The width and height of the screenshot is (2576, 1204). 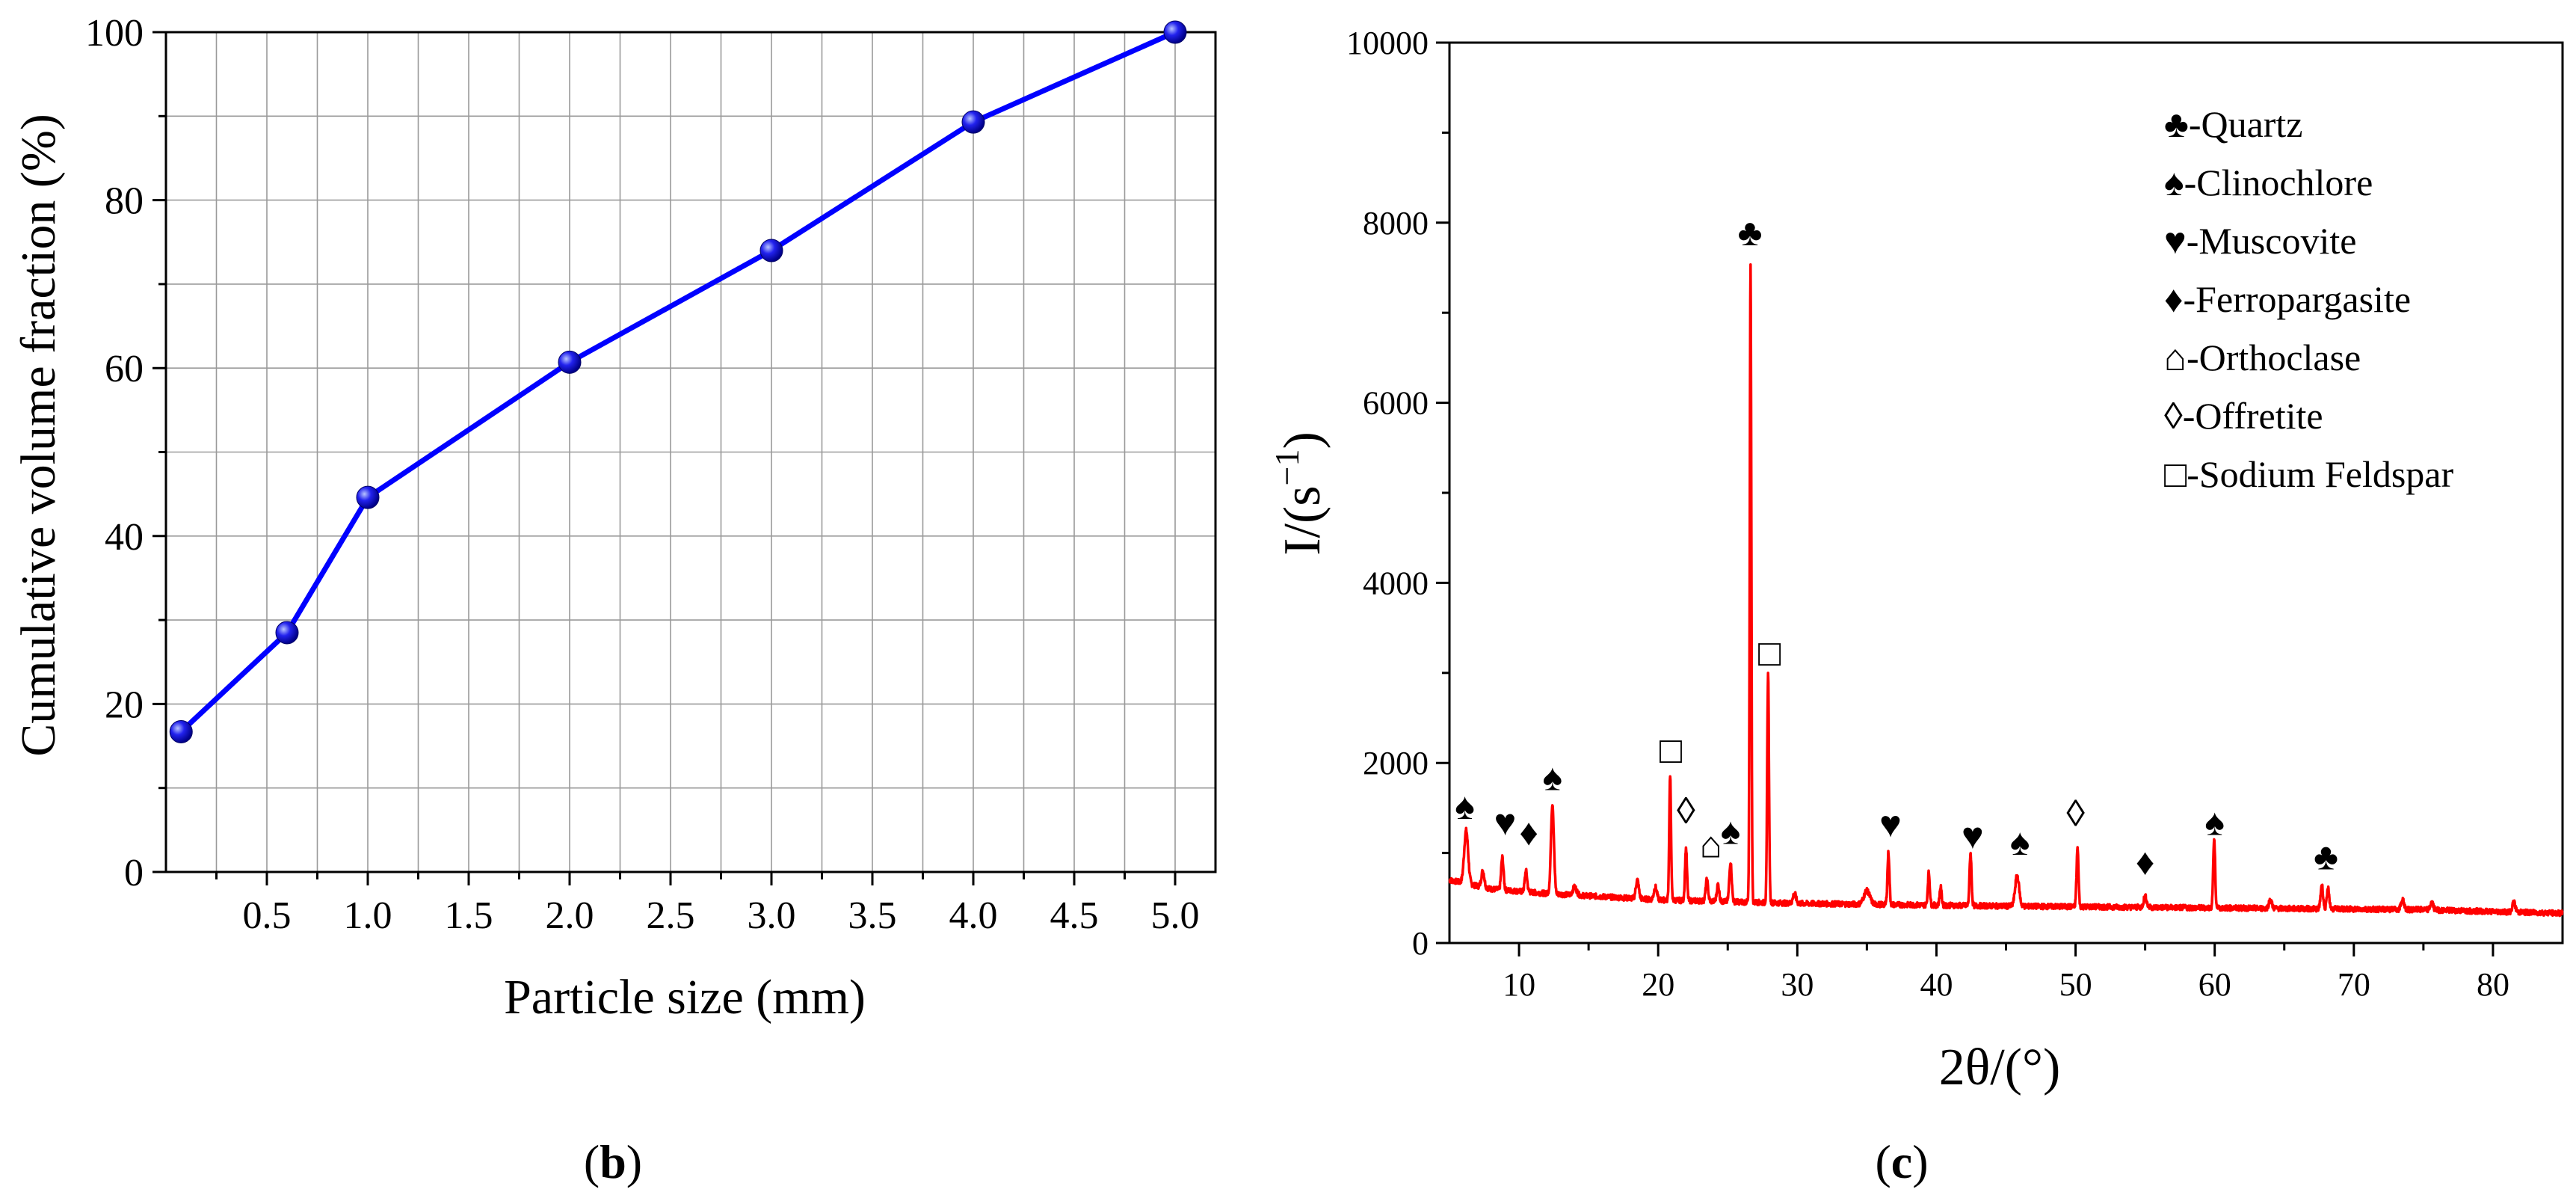 I want to click on panel-c-y-axis-label: I/(s−1), so click(x=1299, y=493).